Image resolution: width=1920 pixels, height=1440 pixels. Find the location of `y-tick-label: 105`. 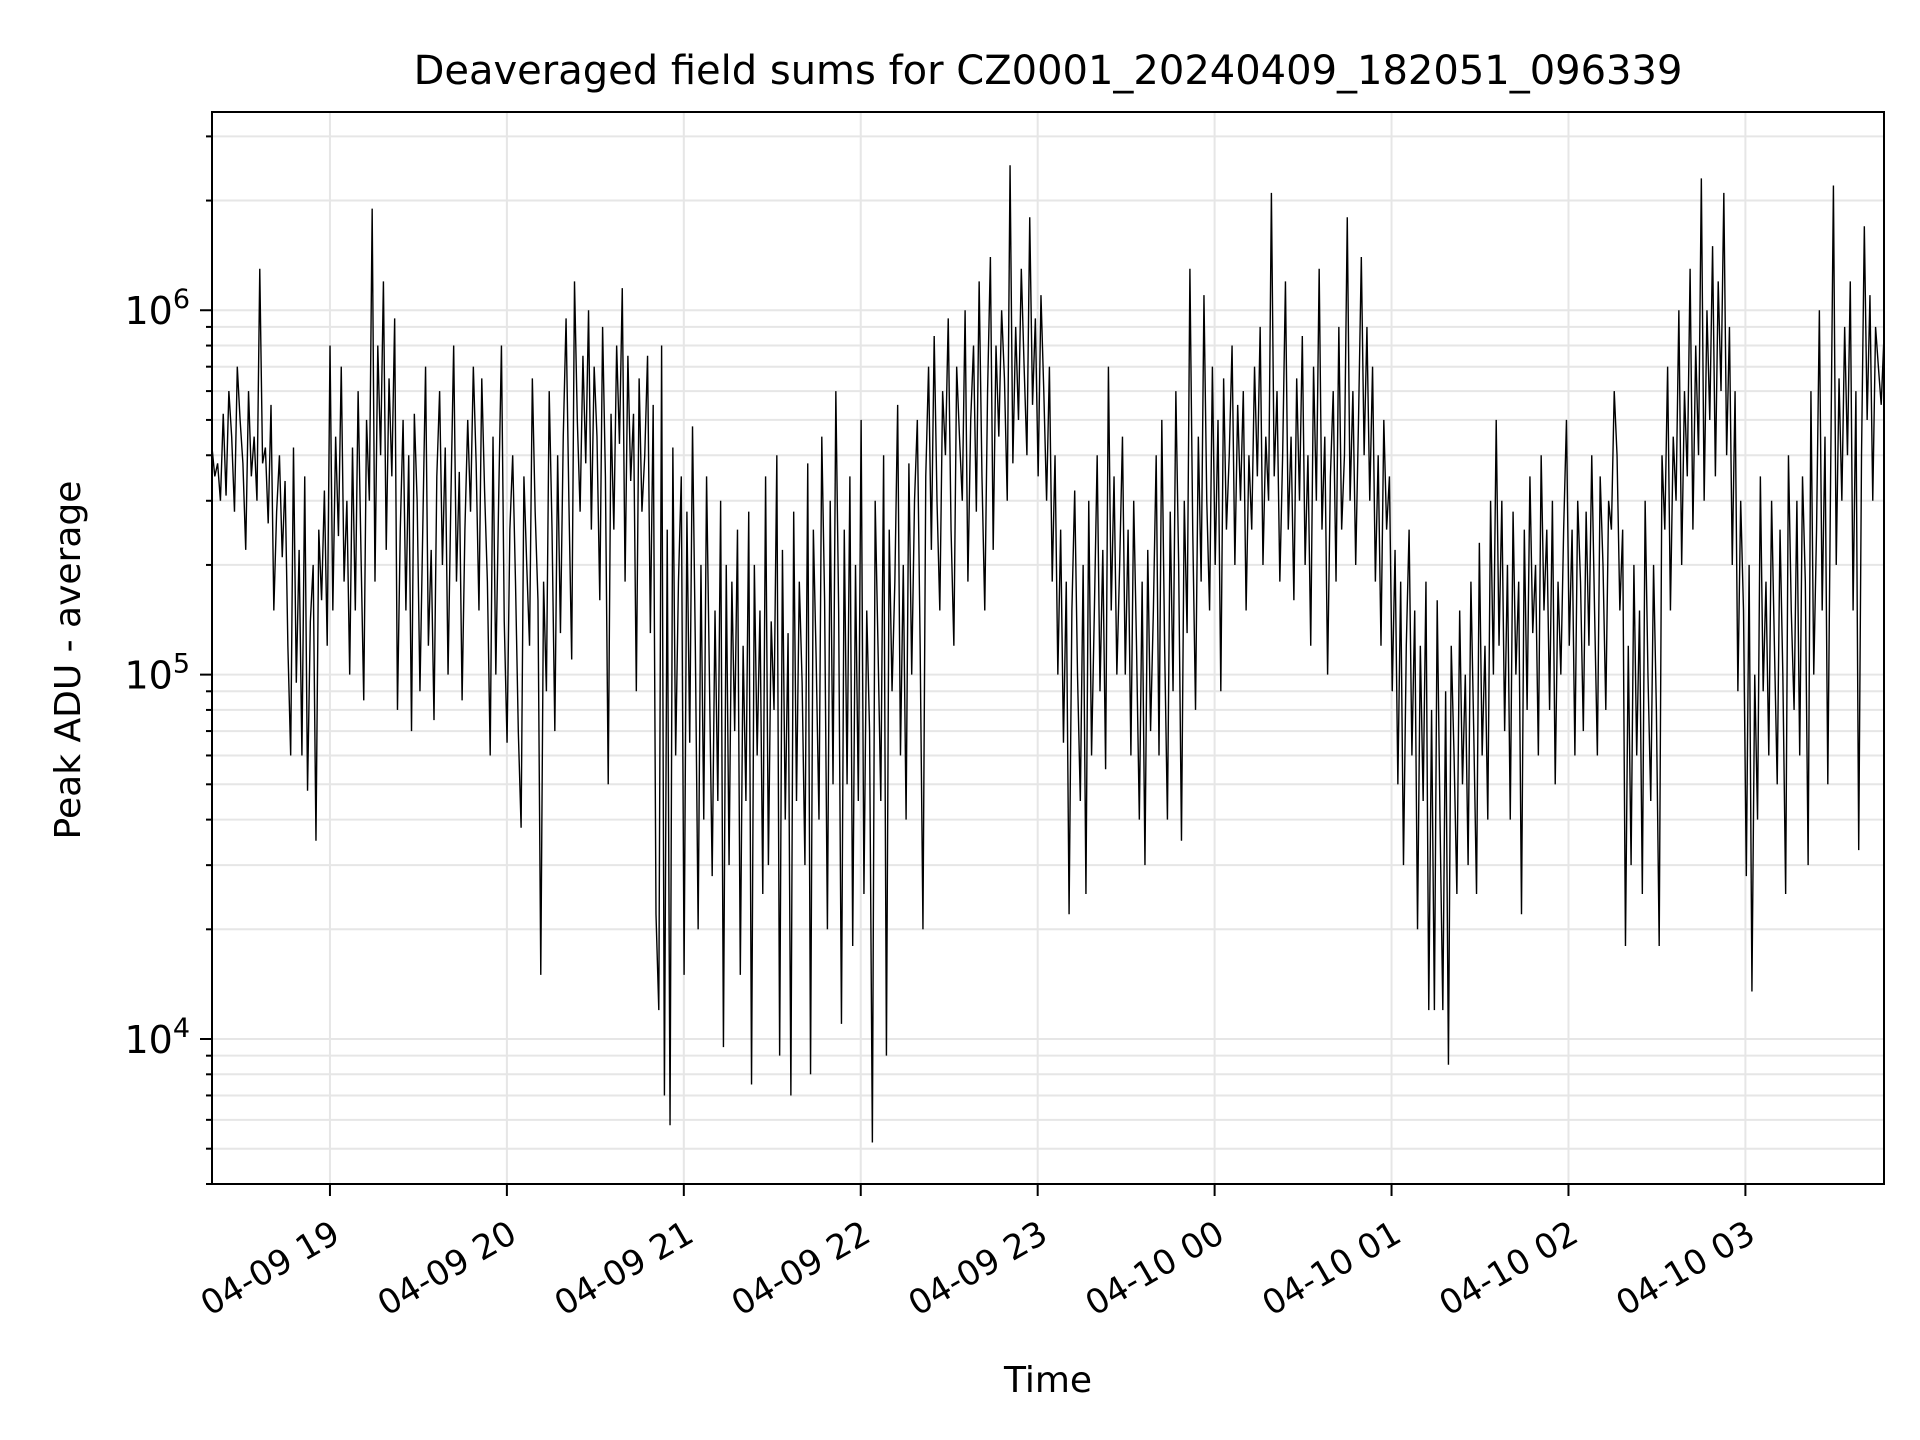

y-tick-label: 105 is located at coordinates (157, 673).